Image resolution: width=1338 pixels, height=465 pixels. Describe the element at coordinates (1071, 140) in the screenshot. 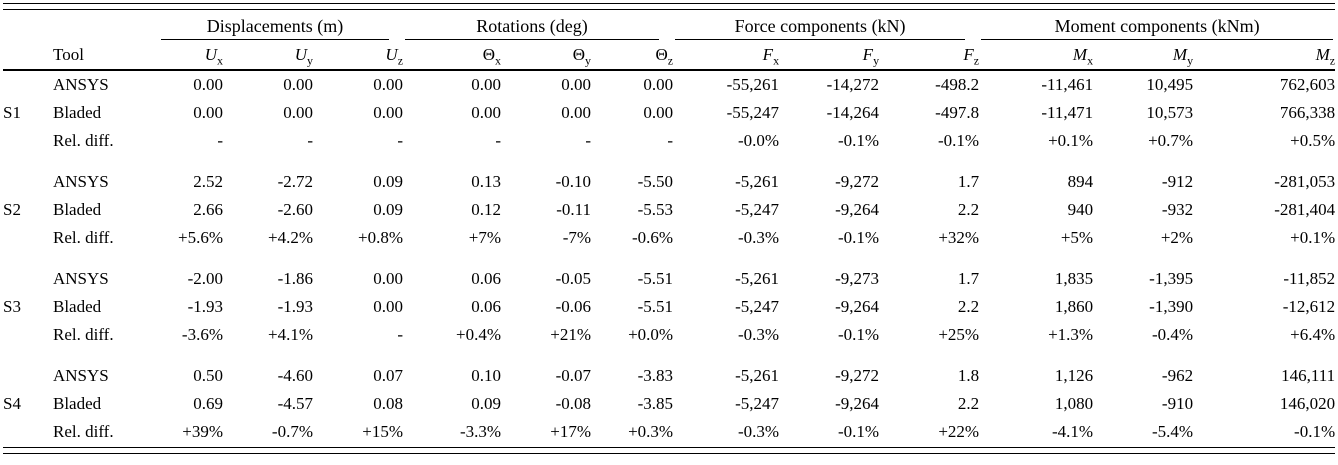

I see `value-cell: +0.1%` at that location.